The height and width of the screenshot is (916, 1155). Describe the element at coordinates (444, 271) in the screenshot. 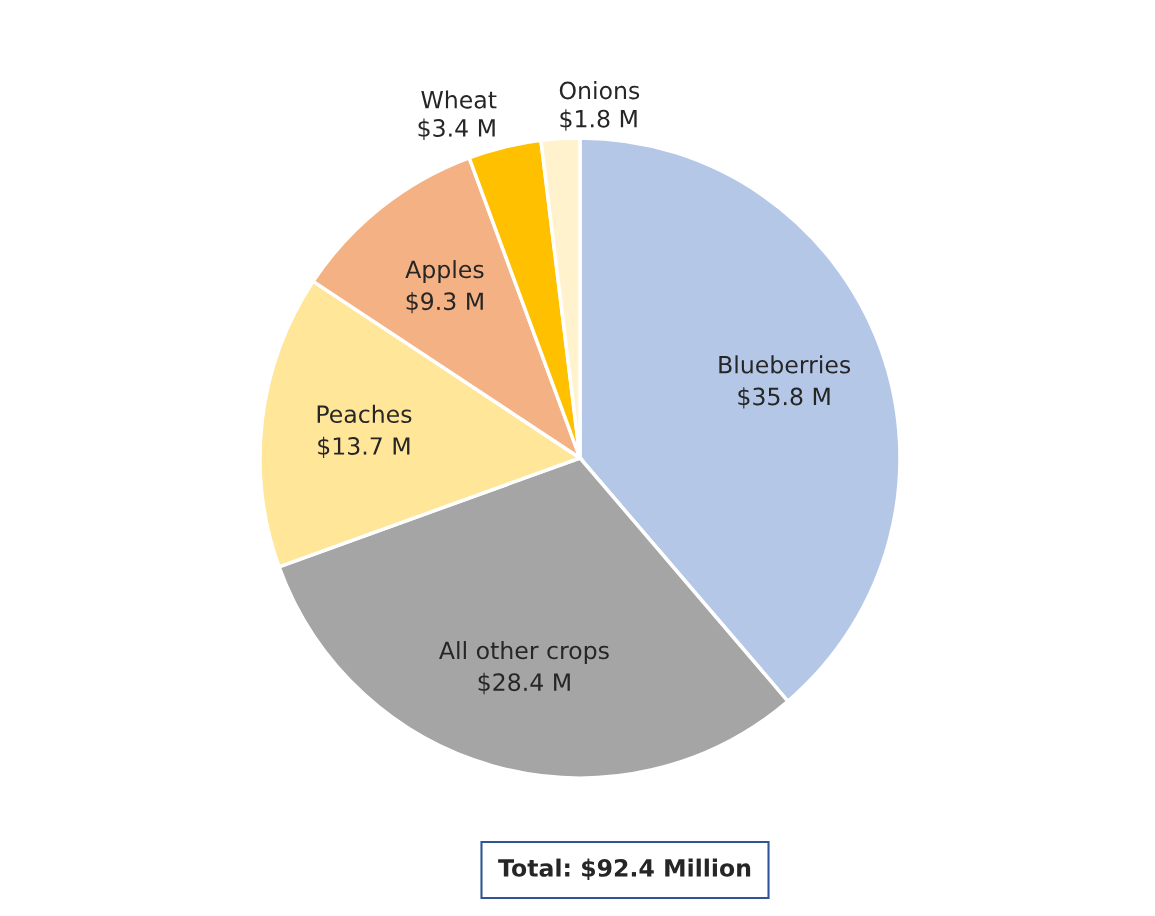

I see `slice-label: Apples` at that location.